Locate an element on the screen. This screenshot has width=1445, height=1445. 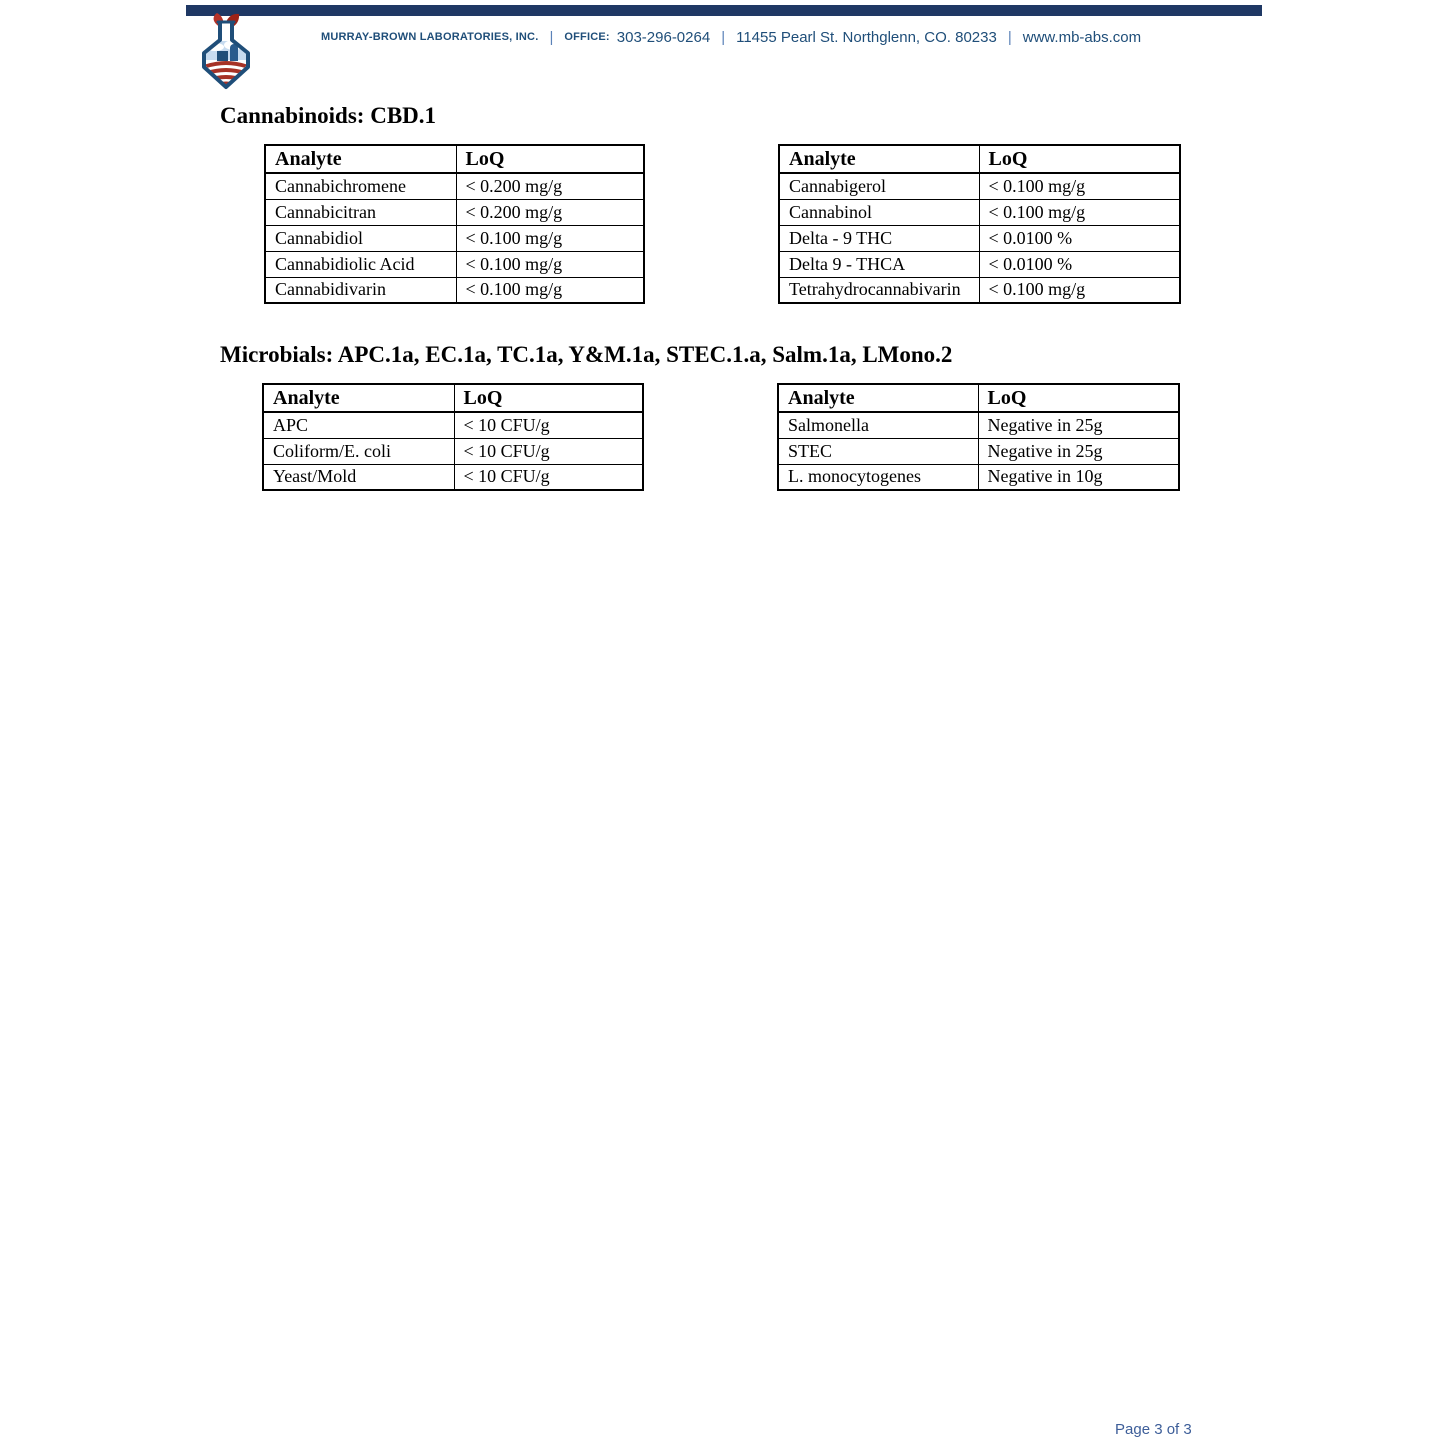
analyte-cell: Cannabinol is located at coordinates (879, 212).